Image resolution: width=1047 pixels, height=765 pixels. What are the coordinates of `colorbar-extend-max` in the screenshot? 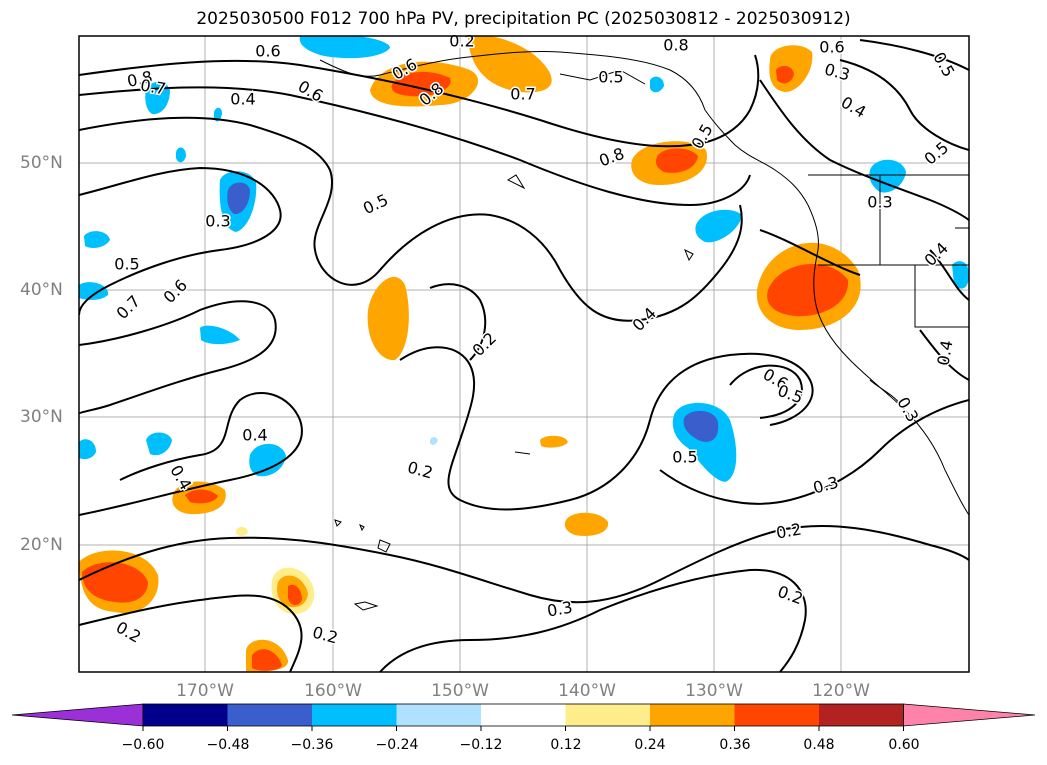 It's located at (969, 715).